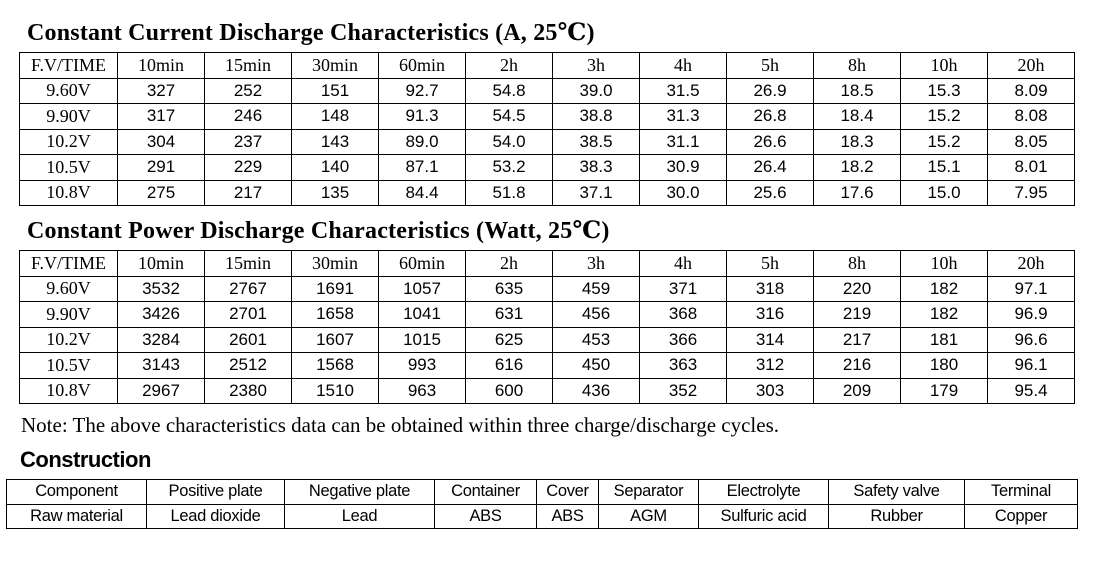  I want to click on column-header: 10h, so click(944, 263).